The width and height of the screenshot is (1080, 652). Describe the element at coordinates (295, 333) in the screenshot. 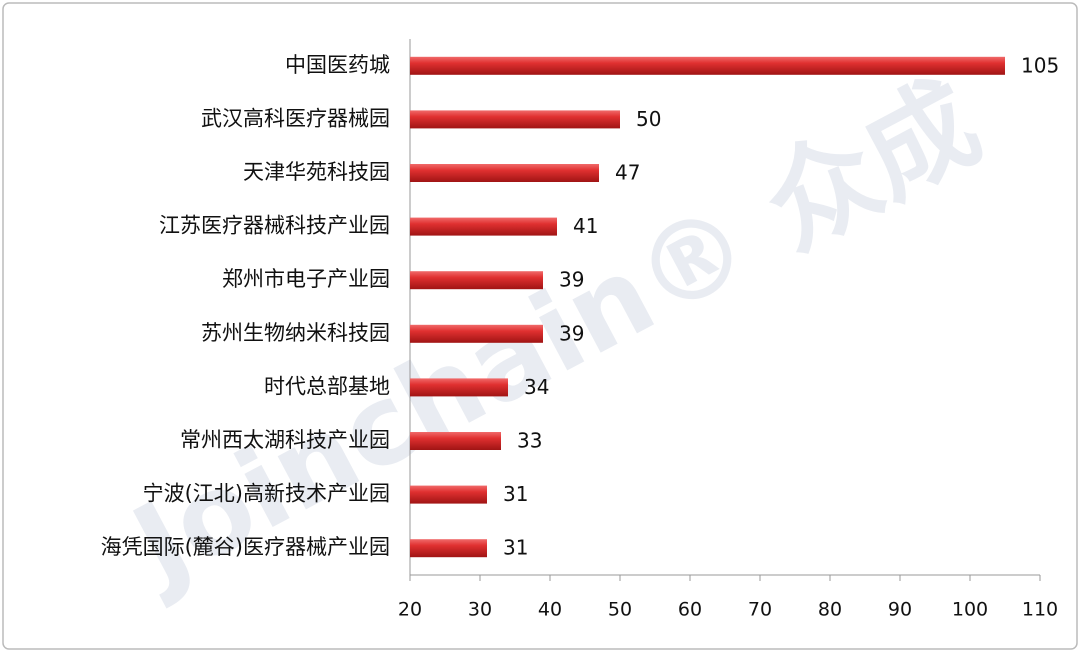

I see `category-label: 苏州生物纳米科技园` at that location.